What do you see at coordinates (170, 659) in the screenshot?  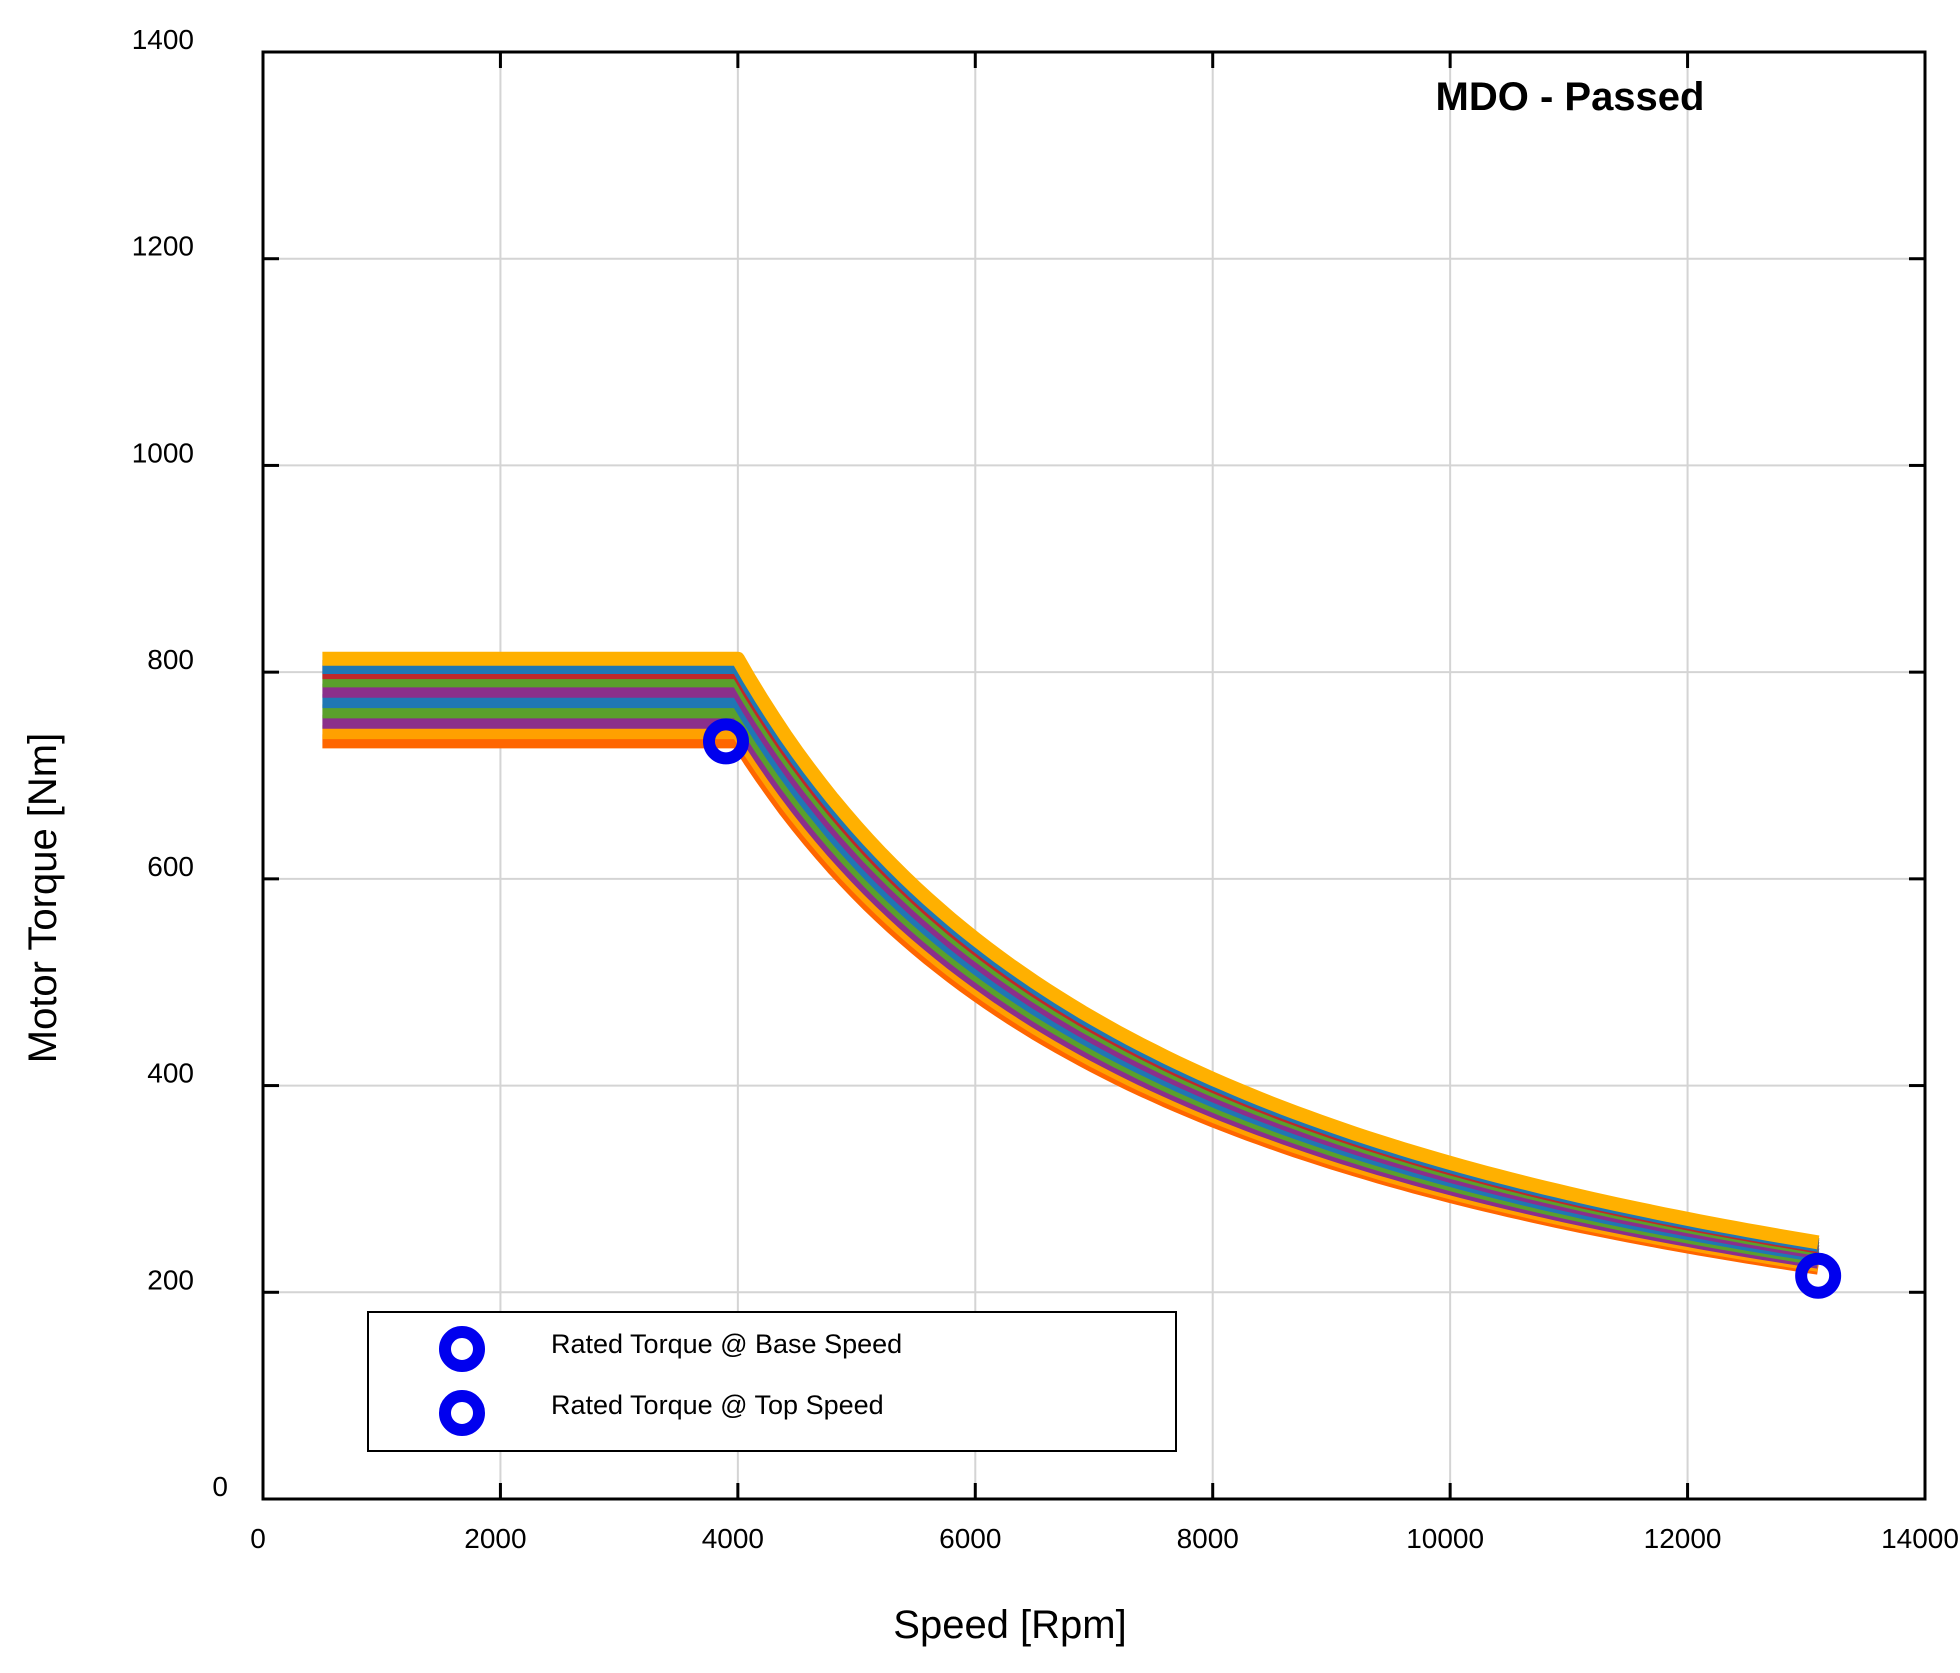 I see `y-tick-label: 800` at bounding box center [170, 659].